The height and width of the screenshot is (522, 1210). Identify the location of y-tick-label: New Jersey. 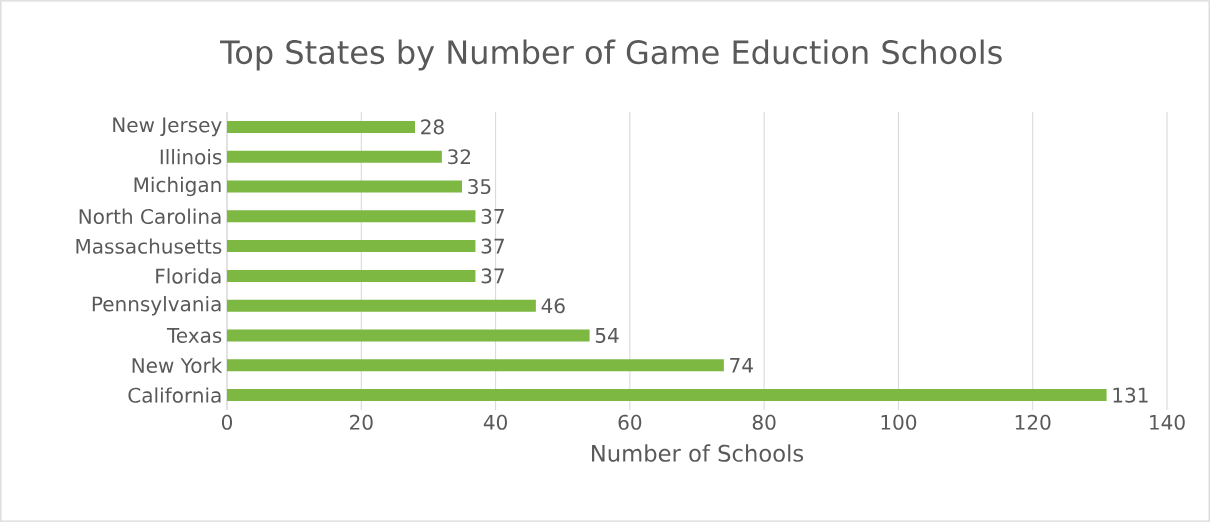
(167, 127).